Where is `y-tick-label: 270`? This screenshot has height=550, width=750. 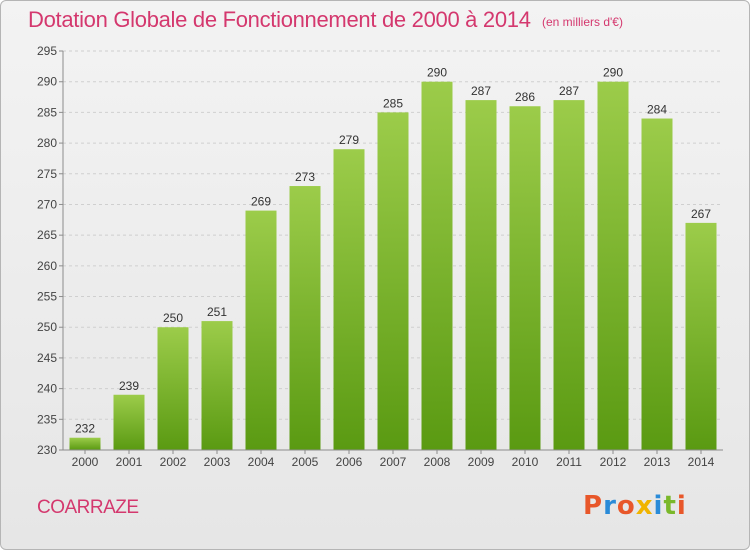
y-tick-label: 270 is located at coordinates (47, 204).